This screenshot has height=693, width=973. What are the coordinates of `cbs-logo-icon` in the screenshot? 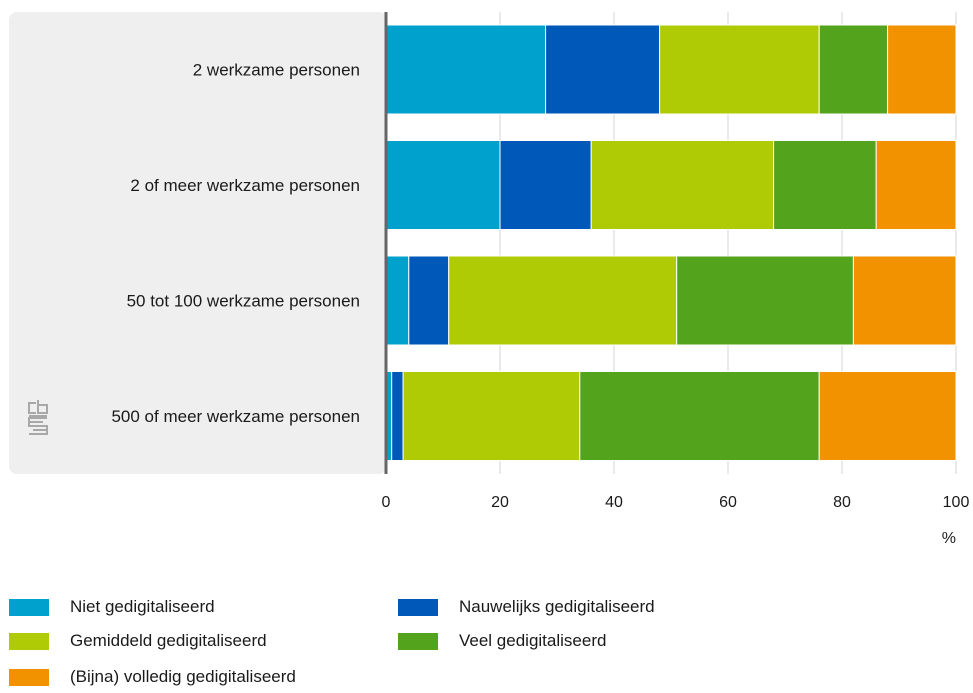 It's located at (38, 417).